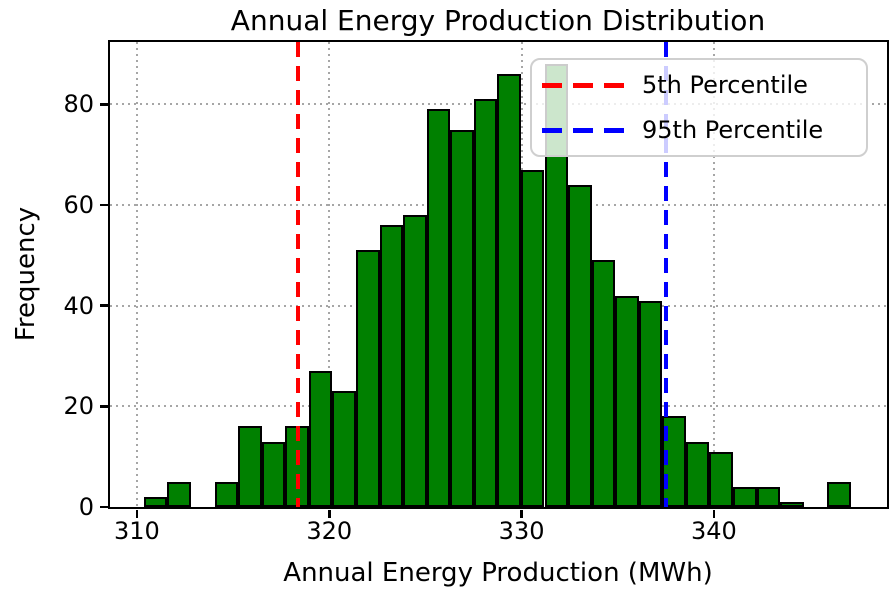 This screenshot has width=893, height=605. Describe the element at coordinates (665, 274) in the screenshot. I see `95th-percentile-line` at that location.